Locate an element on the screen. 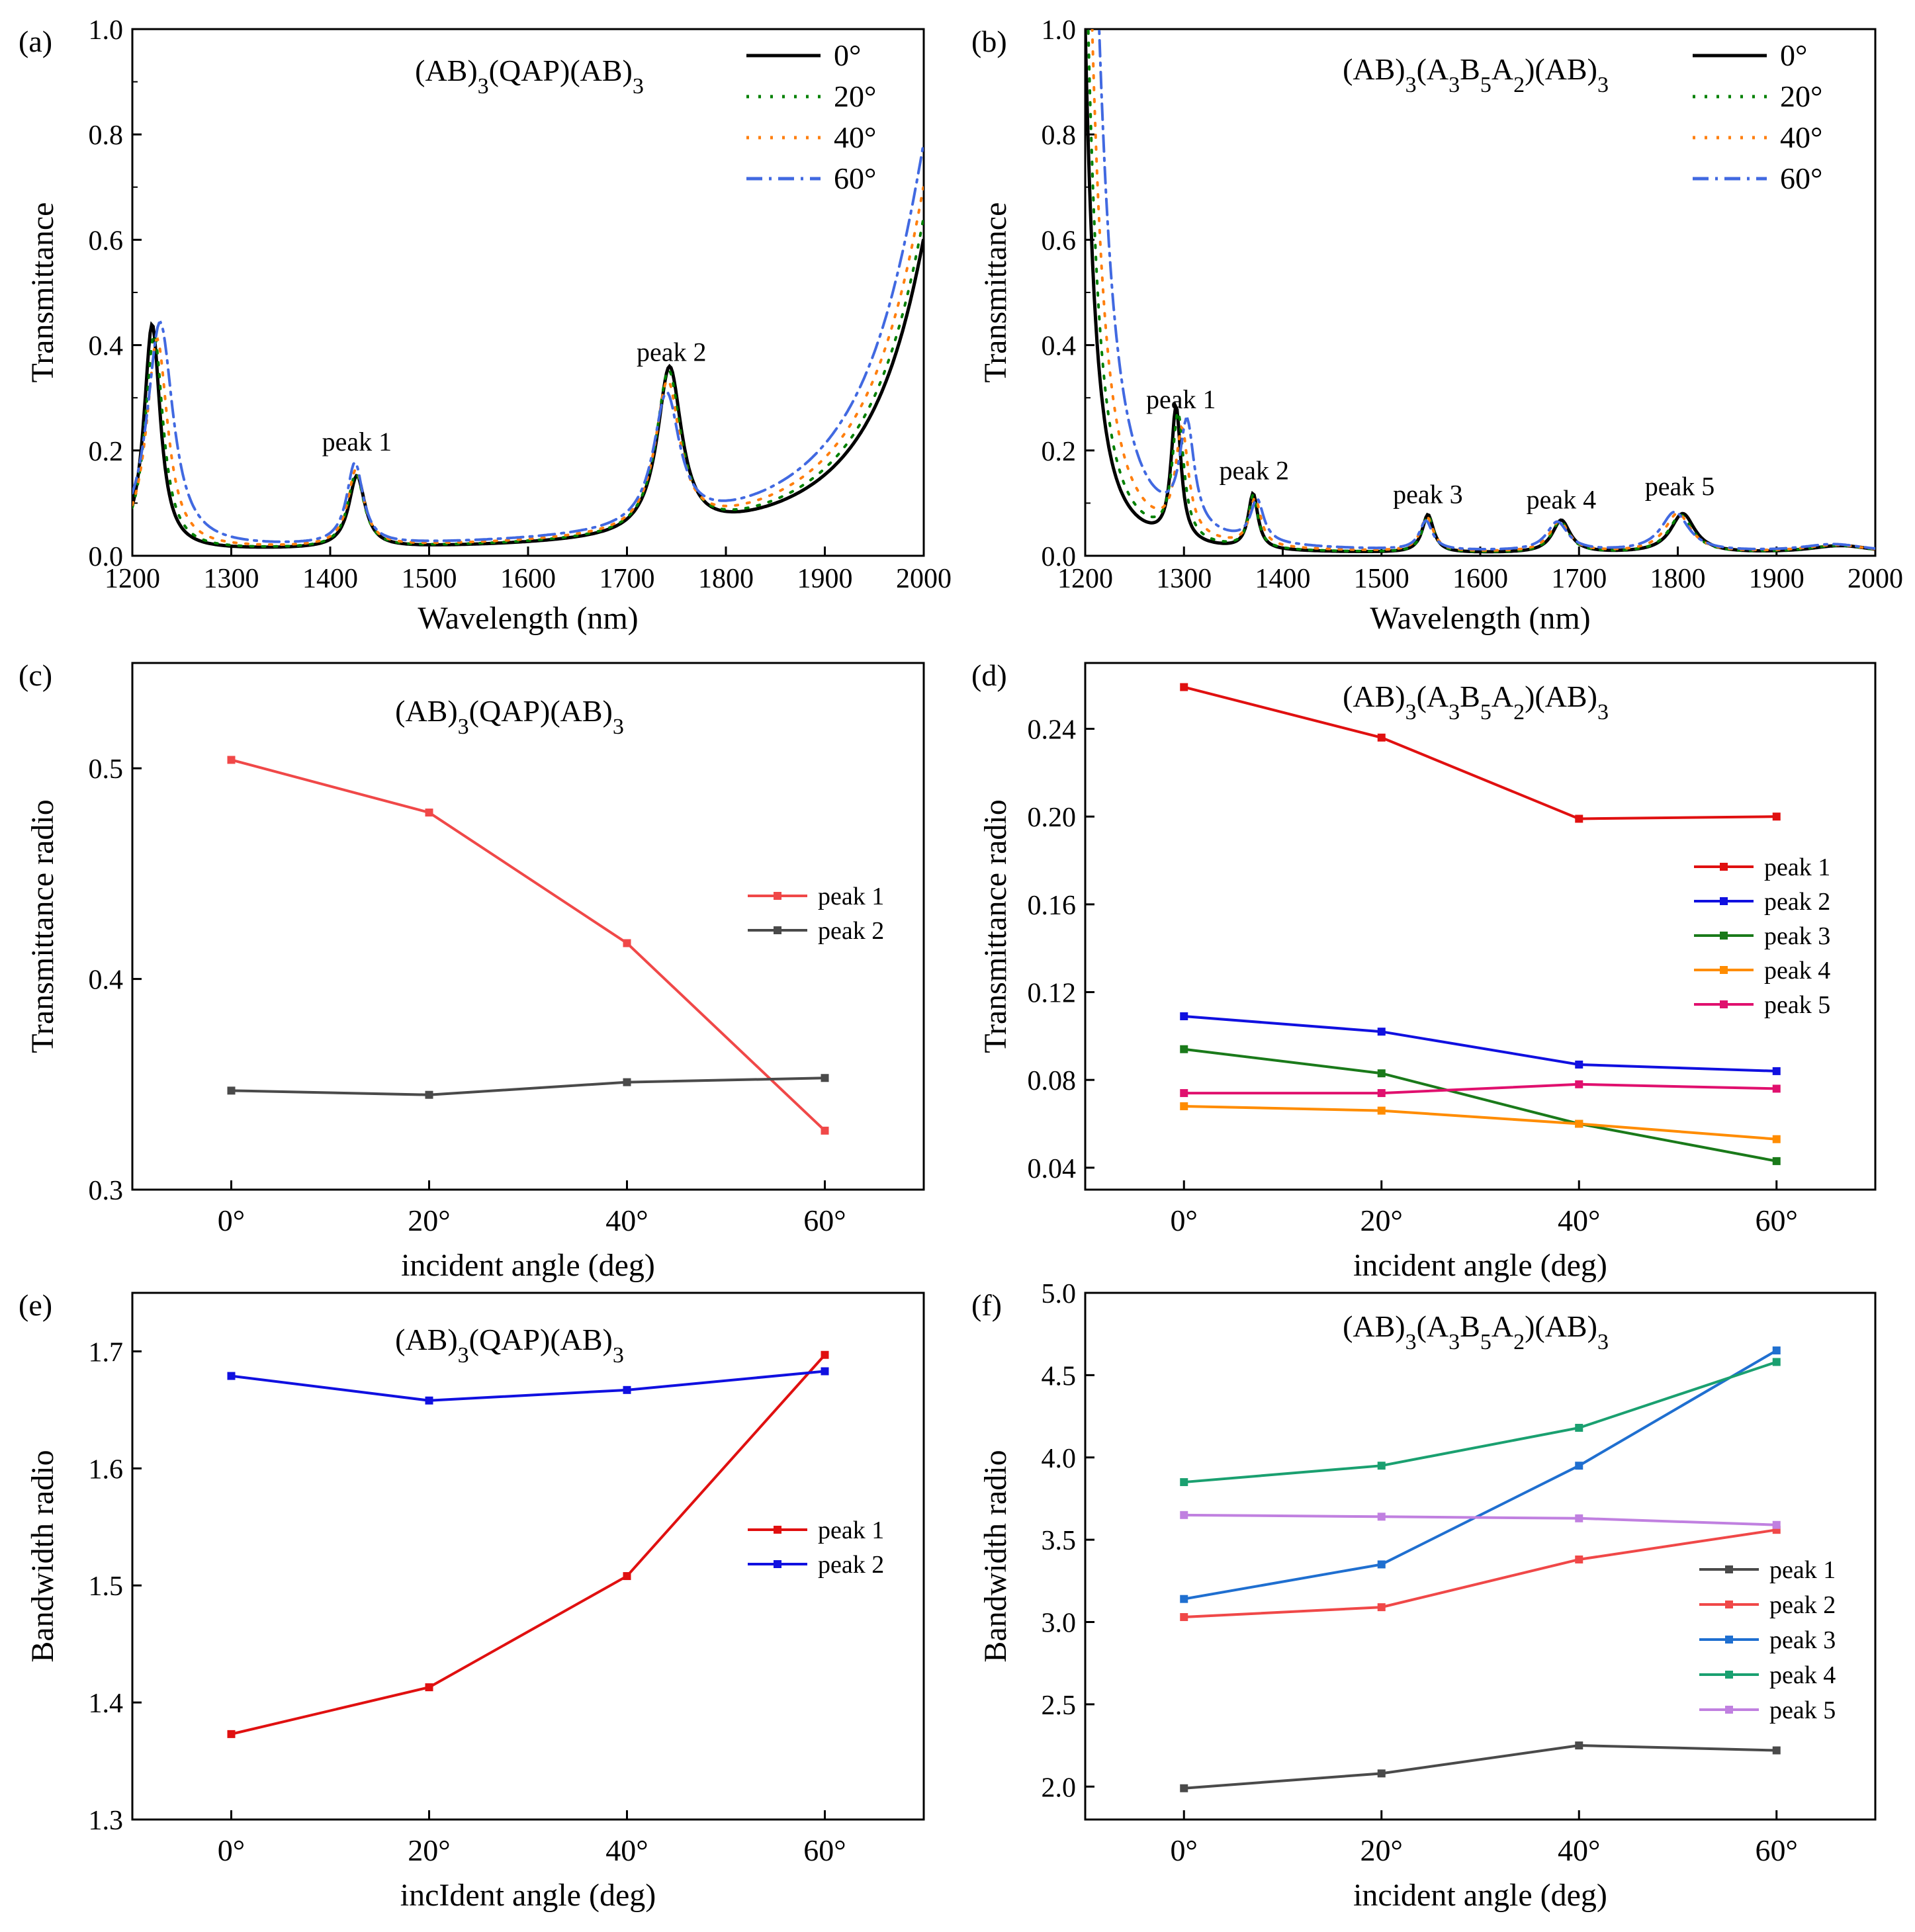 This screenshot has width=1915, height=1932. x-tick-label: 1200 is located at coordinates (1085, 579).